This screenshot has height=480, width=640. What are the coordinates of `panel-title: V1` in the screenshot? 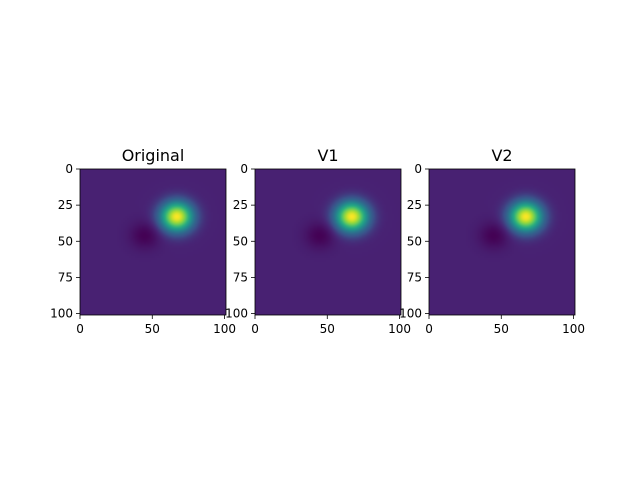 It's located at (327, 155).